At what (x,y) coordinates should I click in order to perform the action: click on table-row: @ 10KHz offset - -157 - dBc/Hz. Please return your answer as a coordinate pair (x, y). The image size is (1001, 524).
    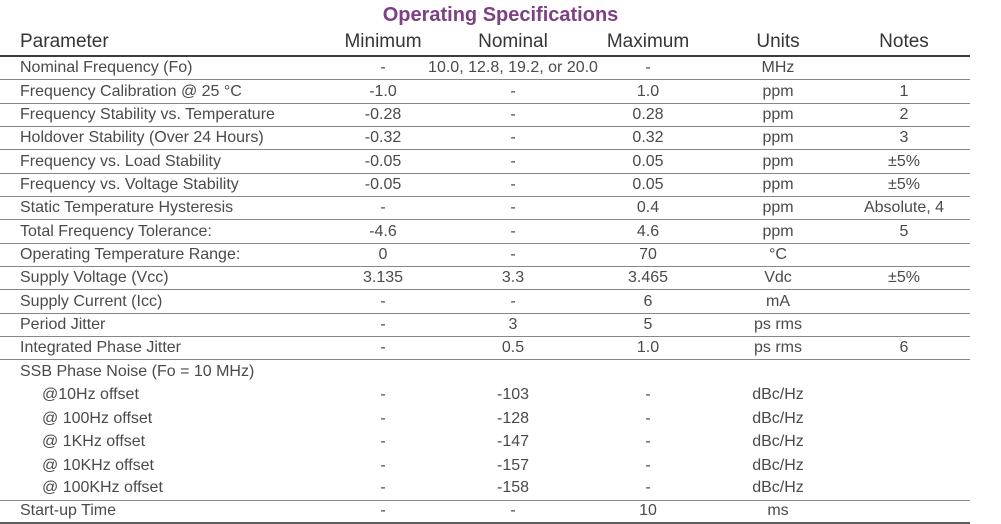
    Looking at the image, I should click on (485, 465).